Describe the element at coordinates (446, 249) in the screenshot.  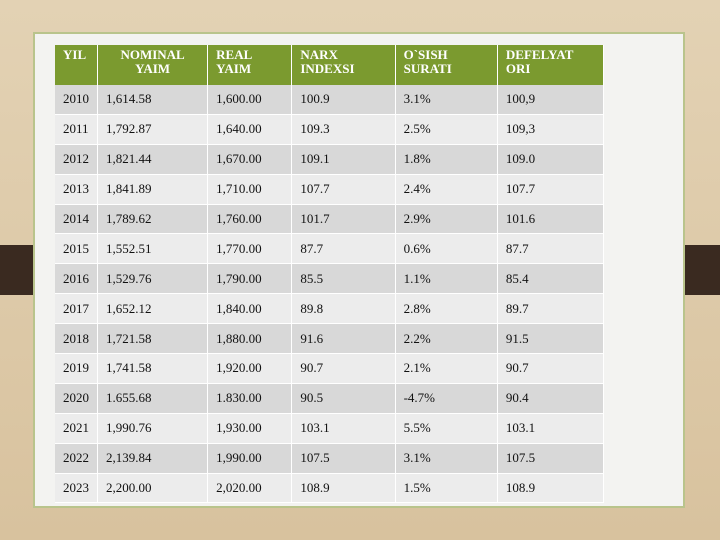
I see `table-cell: 0.6%` at that location.